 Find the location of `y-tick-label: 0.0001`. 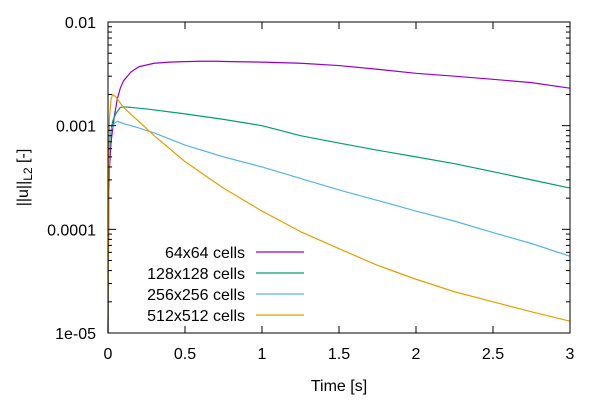

y-tick-label: 0.0001 is located at coordinates (71, 230).